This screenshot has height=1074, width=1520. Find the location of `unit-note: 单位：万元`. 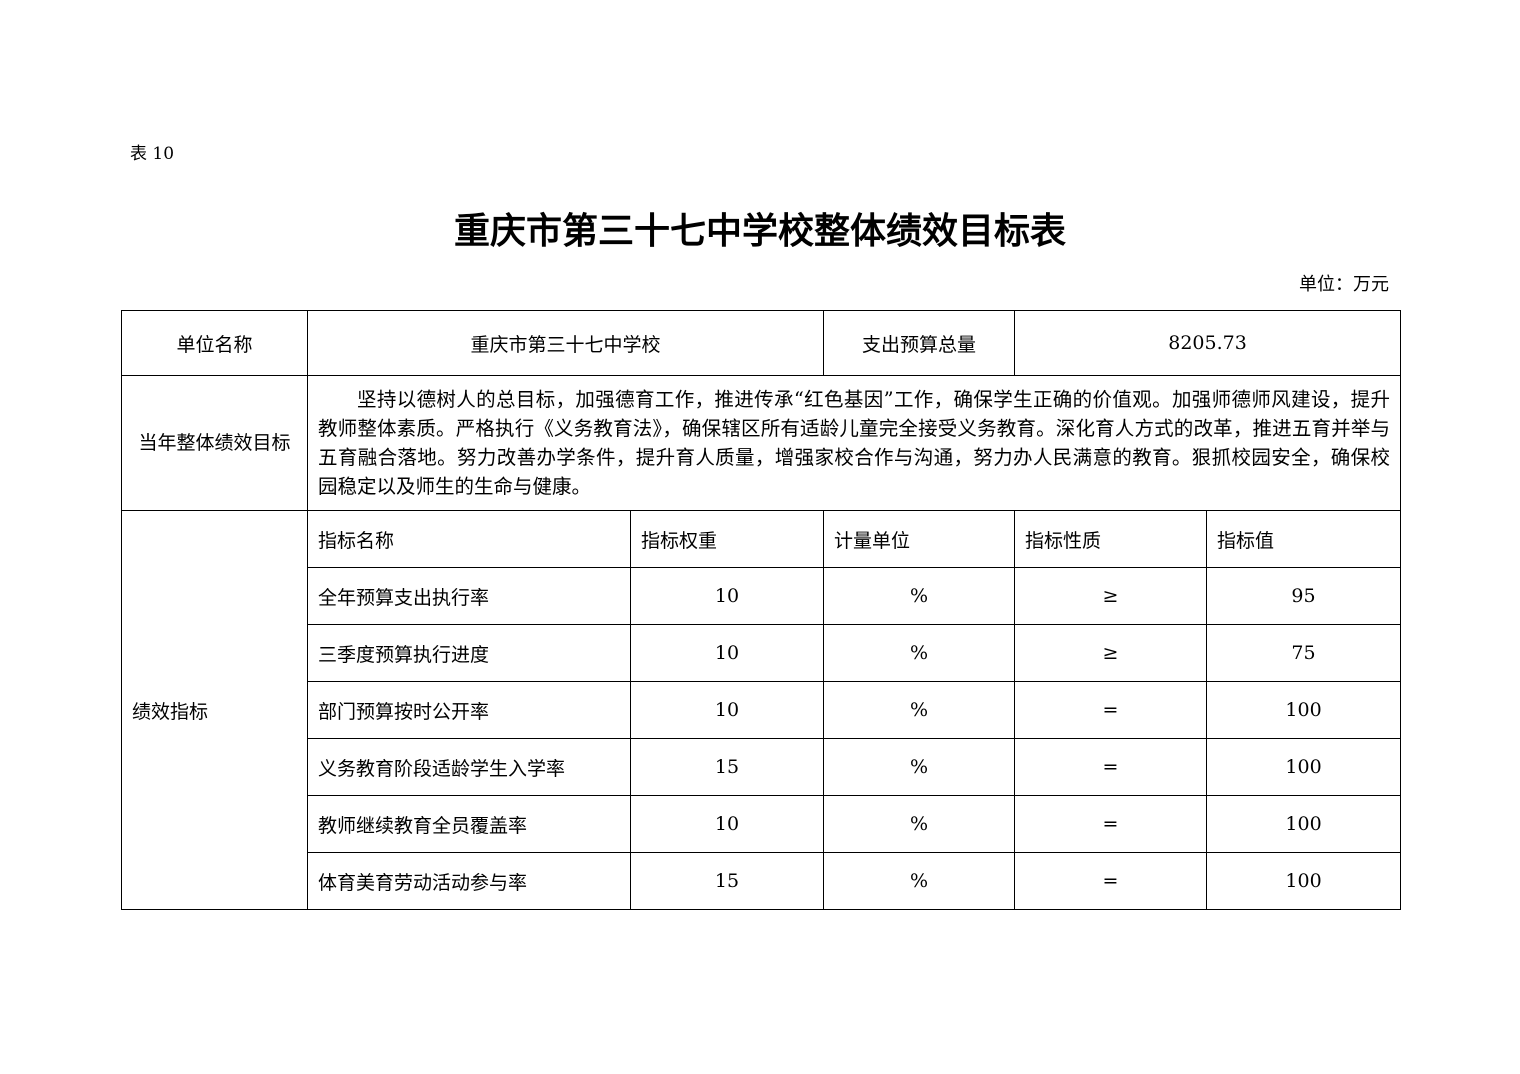

unit-note: 单位：万元 is located at coordinates (1344, 284).